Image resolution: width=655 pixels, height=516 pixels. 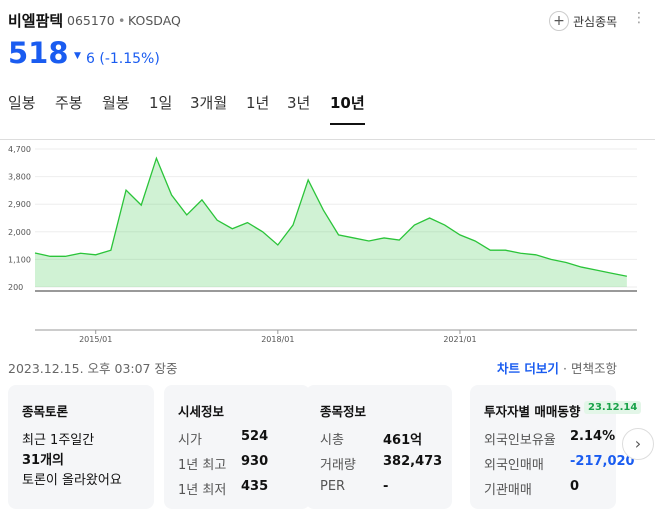 I want to click on card-text: 최근 1주일간, so click(x=58, y=440).